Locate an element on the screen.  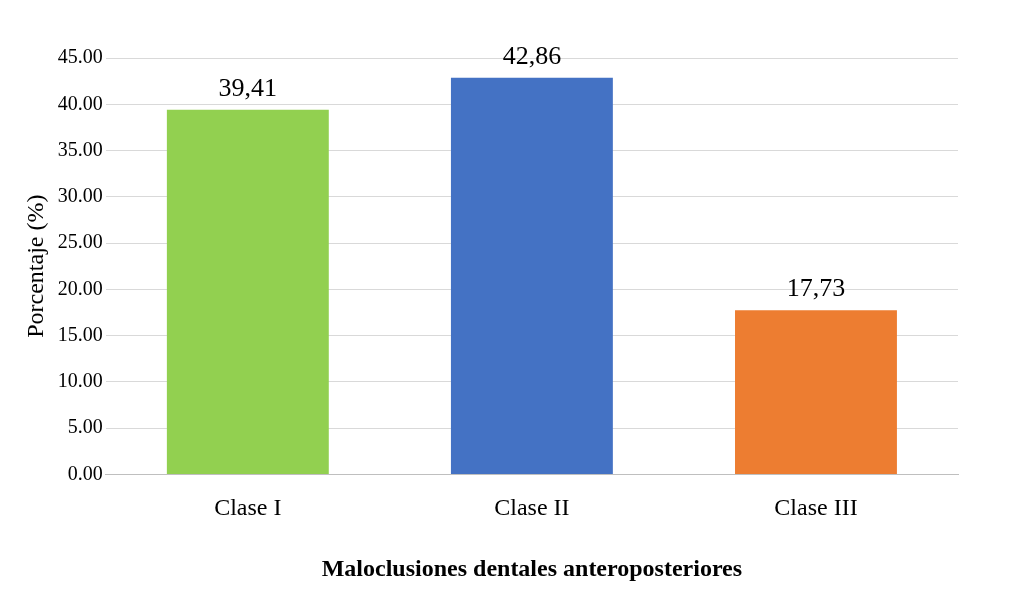
data-label: 17,73 is located at coordinates (816, 288).